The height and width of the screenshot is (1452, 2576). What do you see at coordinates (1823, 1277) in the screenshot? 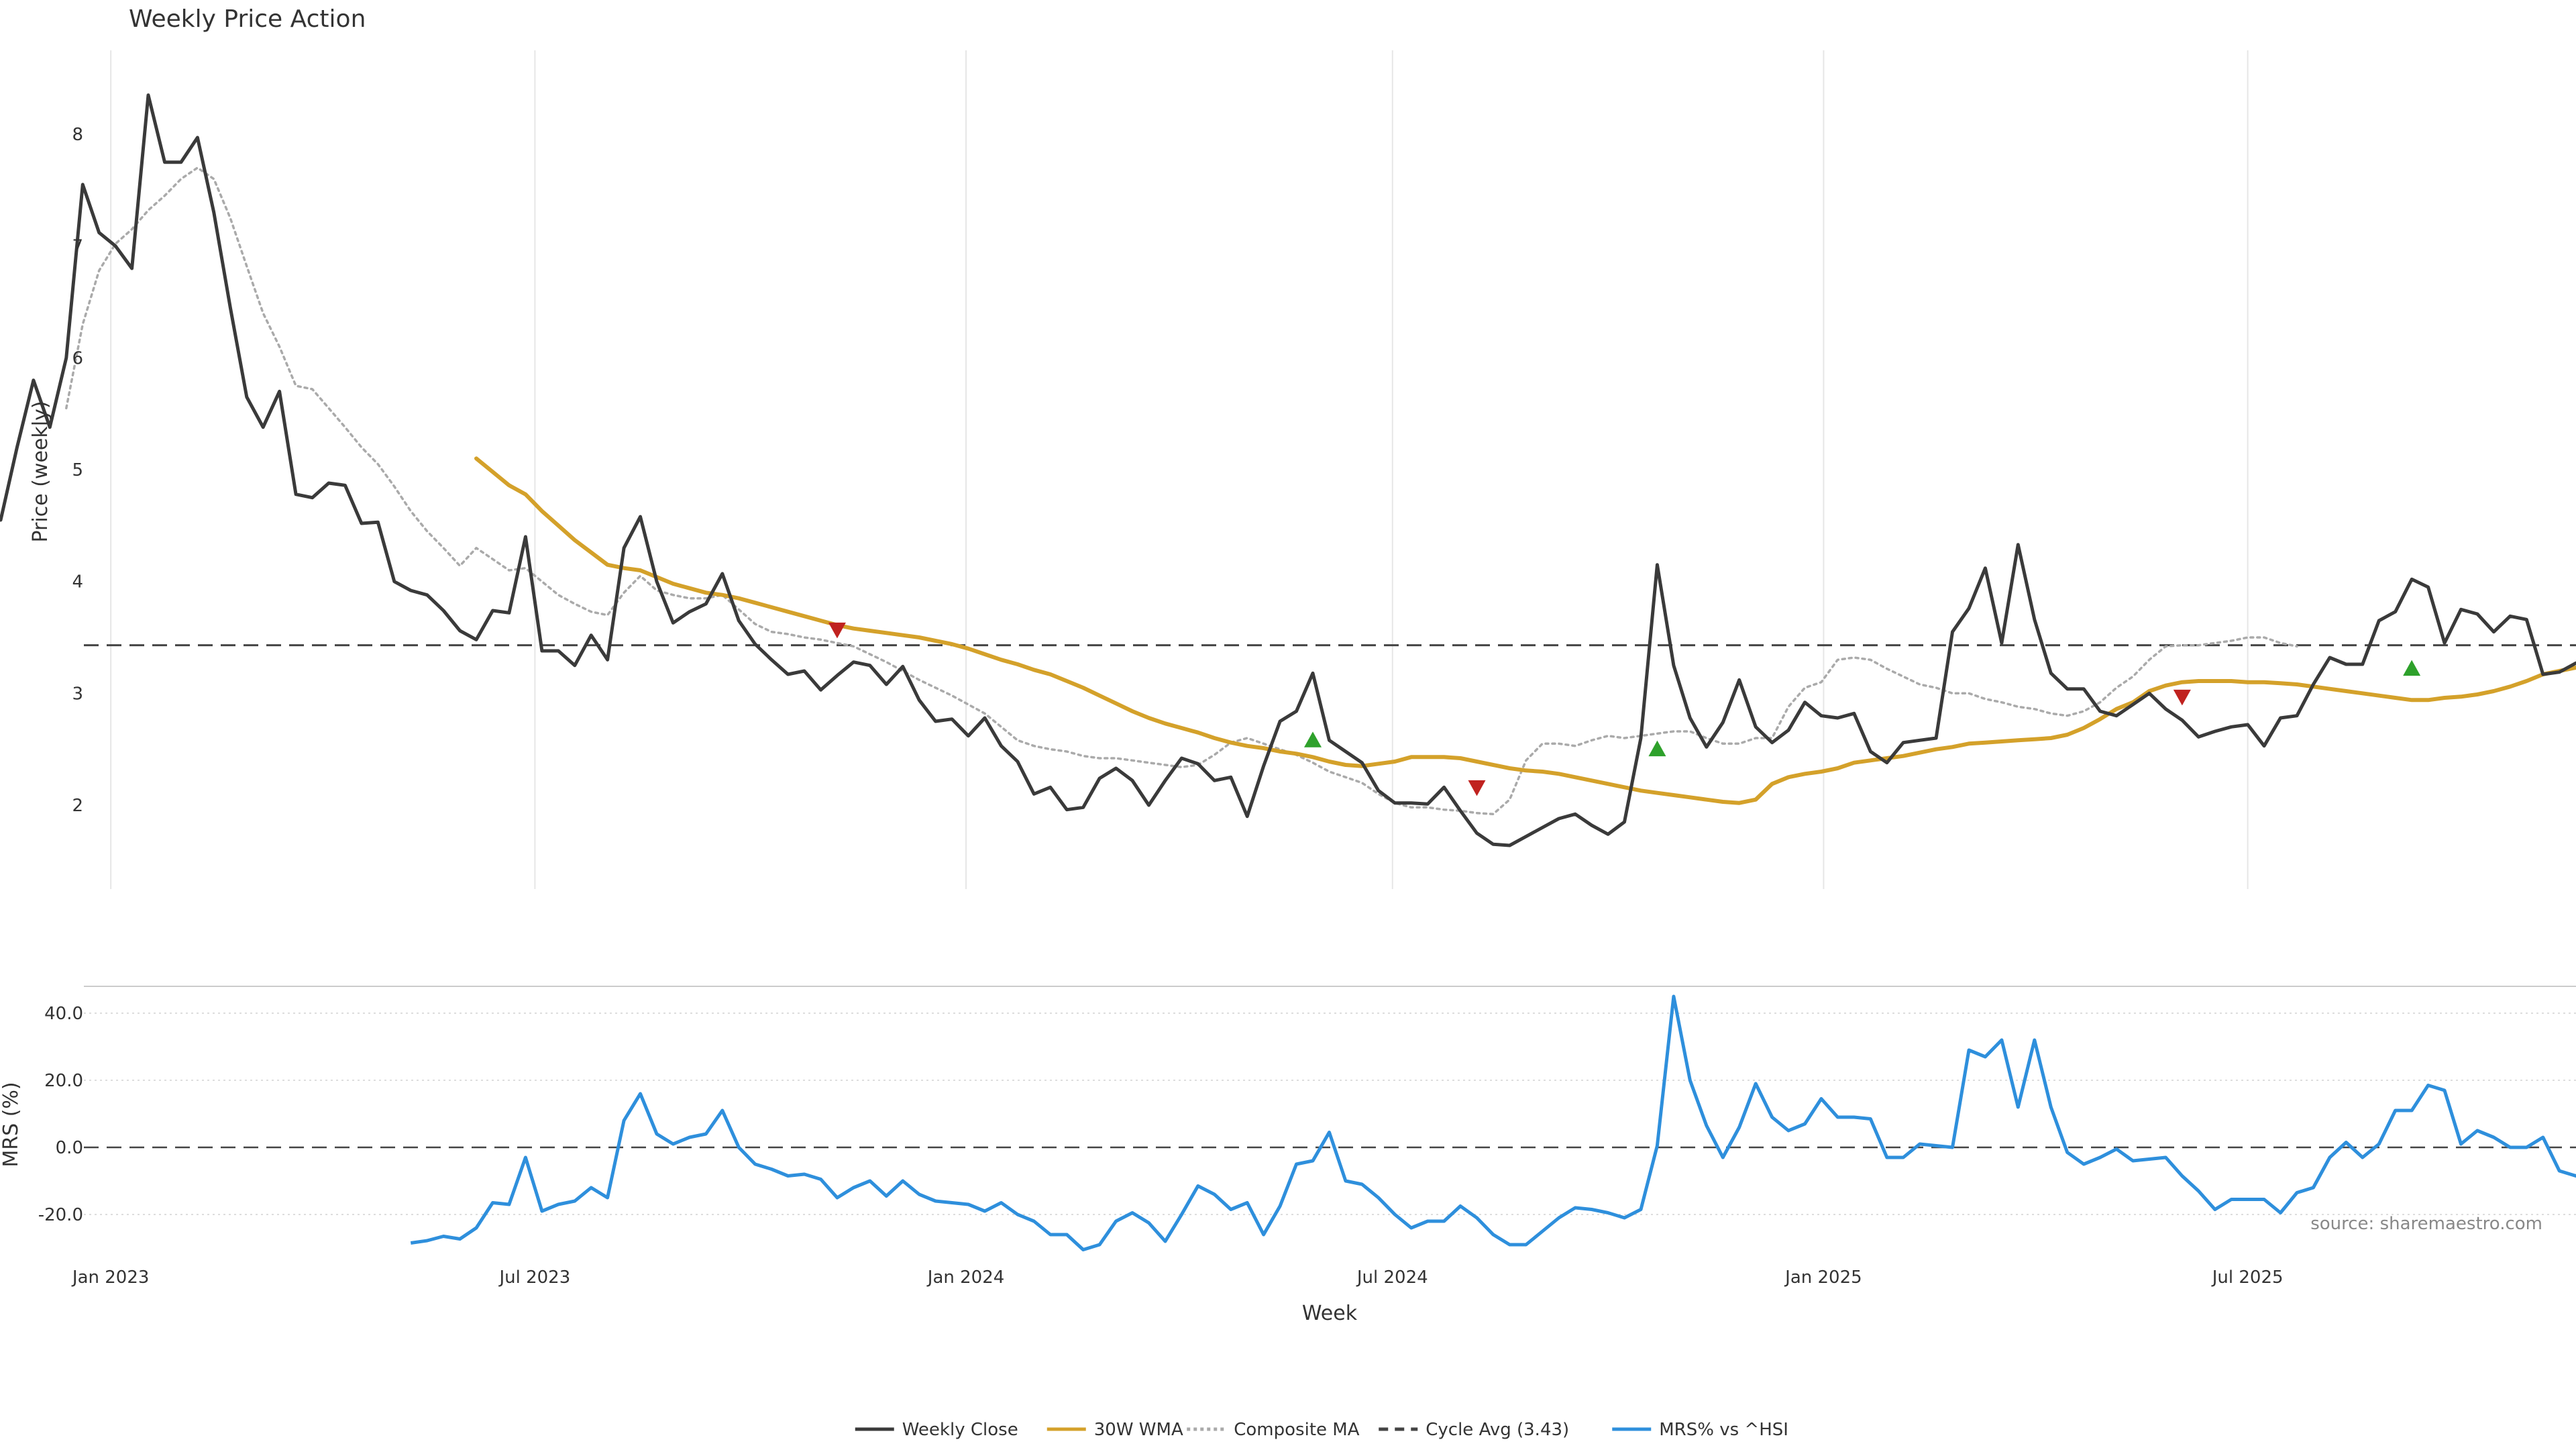
I see `x-tick-label: Jan 2025` at bounding box center [1823, 1277].